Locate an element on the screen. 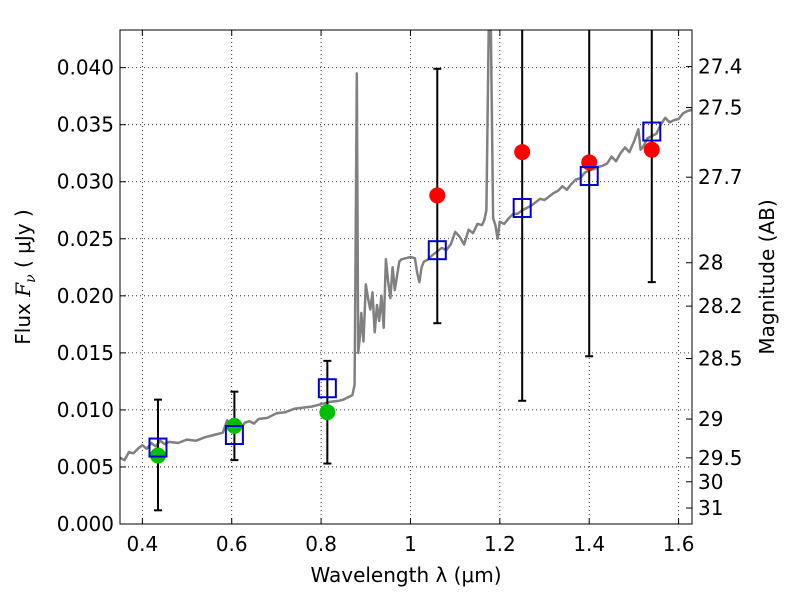  right-tick-label: 28.2 is located at coordinates (720, 306).